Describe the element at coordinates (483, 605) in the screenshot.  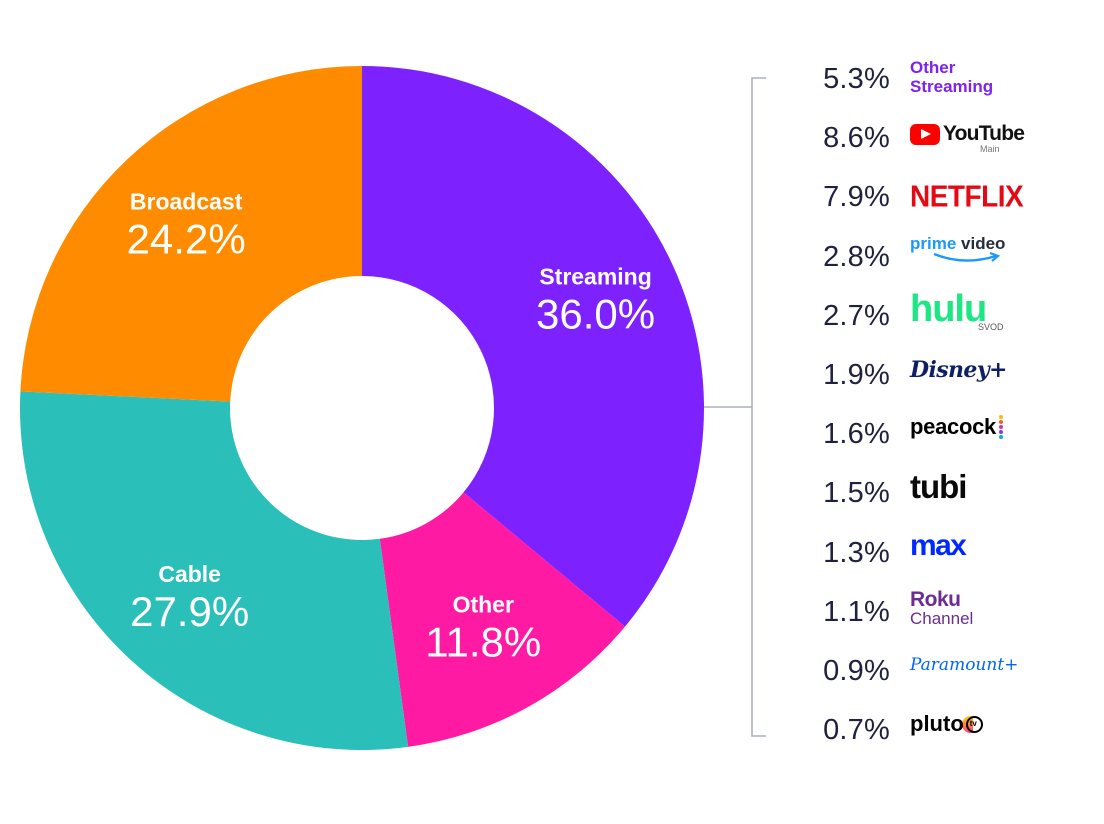
I see `slice-label-other: Other` at that location.